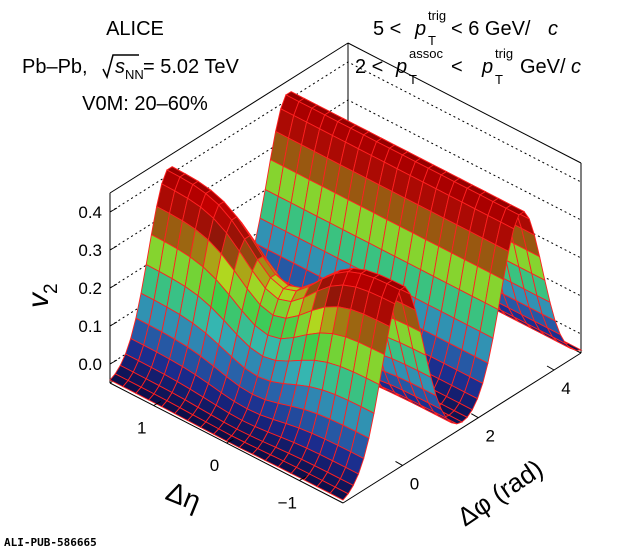 This screenshot has height=551, width=620. Describe the element at coordinates (191, 67) in the screenshot. I see `energy-label: = 5.02 TeV` at that location.